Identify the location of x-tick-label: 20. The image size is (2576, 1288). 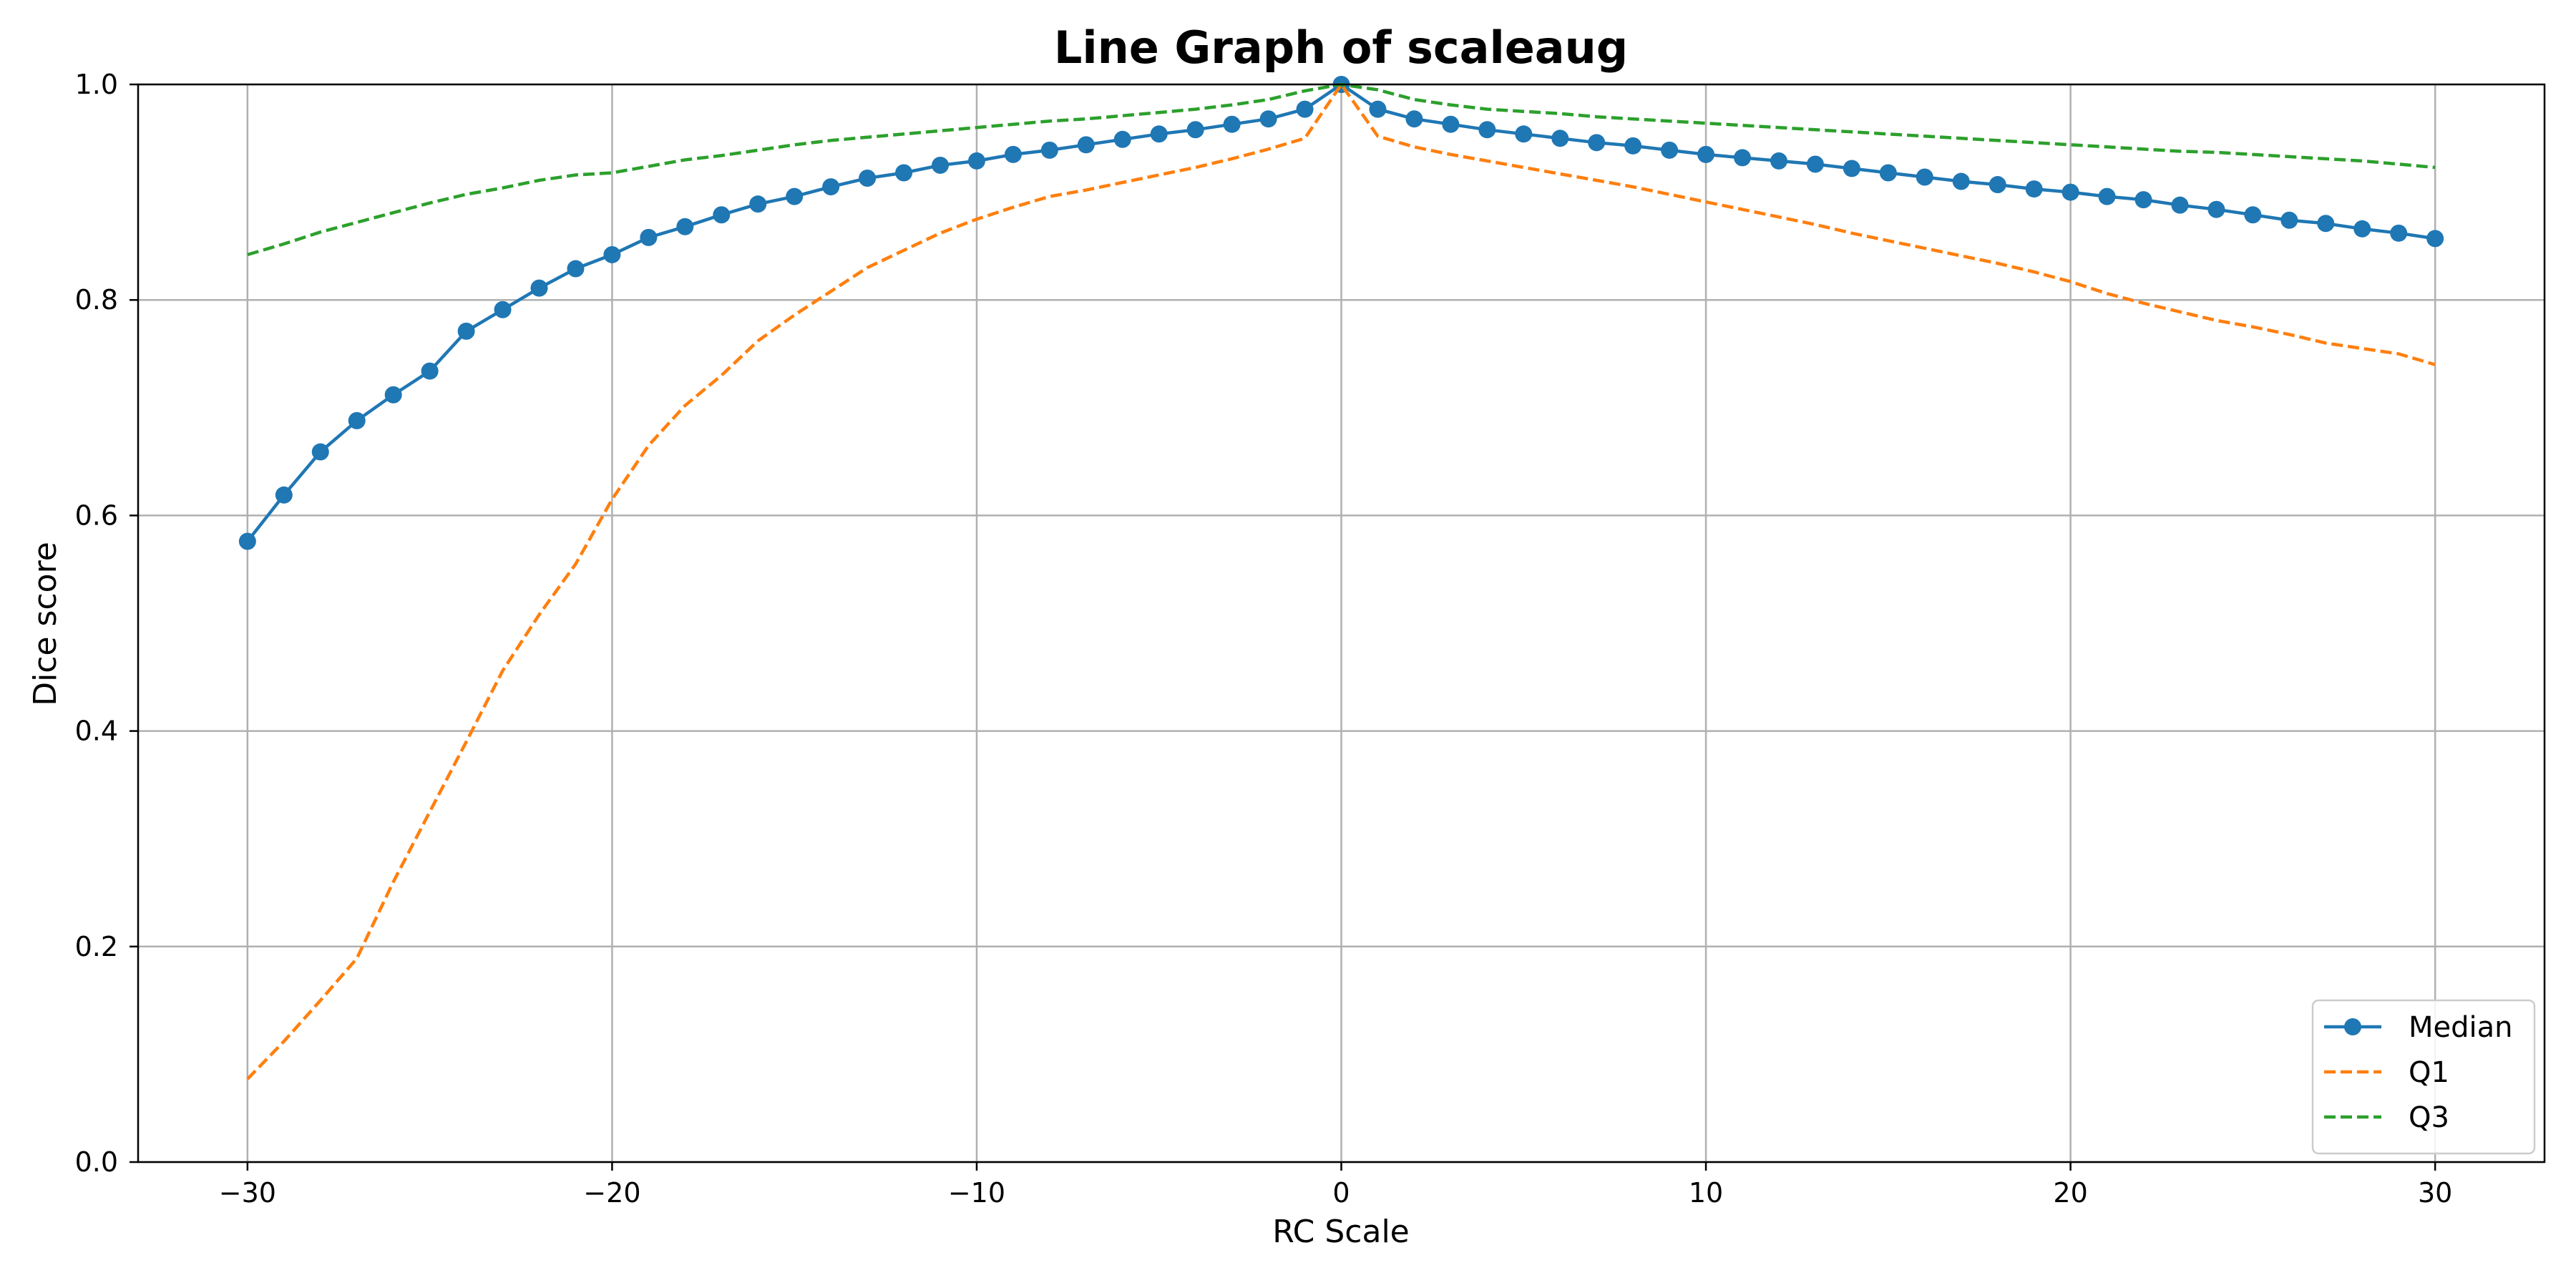
(2070, 1193).